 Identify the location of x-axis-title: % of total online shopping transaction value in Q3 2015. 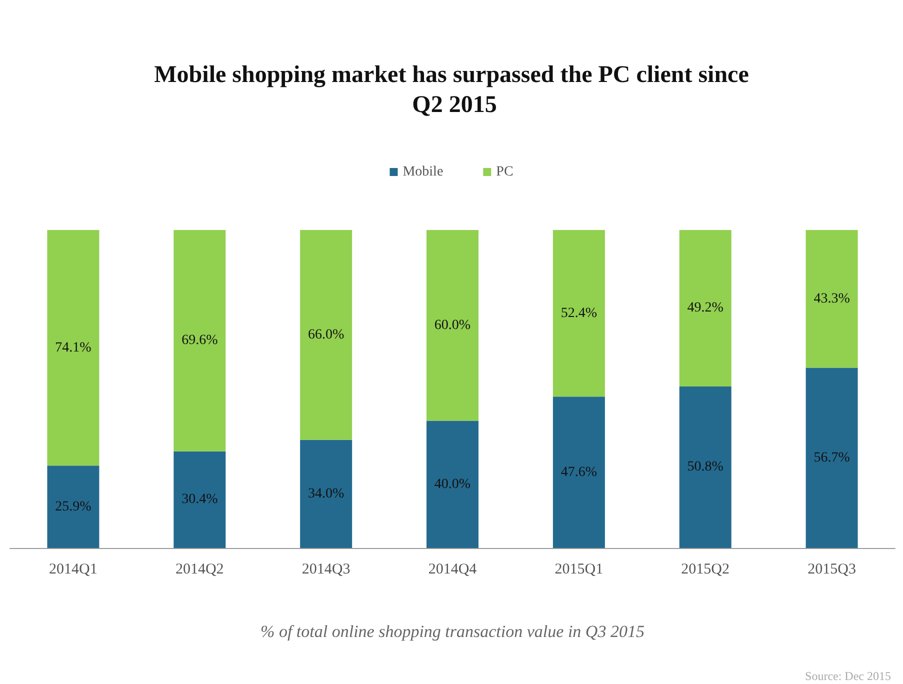
(452, 631).